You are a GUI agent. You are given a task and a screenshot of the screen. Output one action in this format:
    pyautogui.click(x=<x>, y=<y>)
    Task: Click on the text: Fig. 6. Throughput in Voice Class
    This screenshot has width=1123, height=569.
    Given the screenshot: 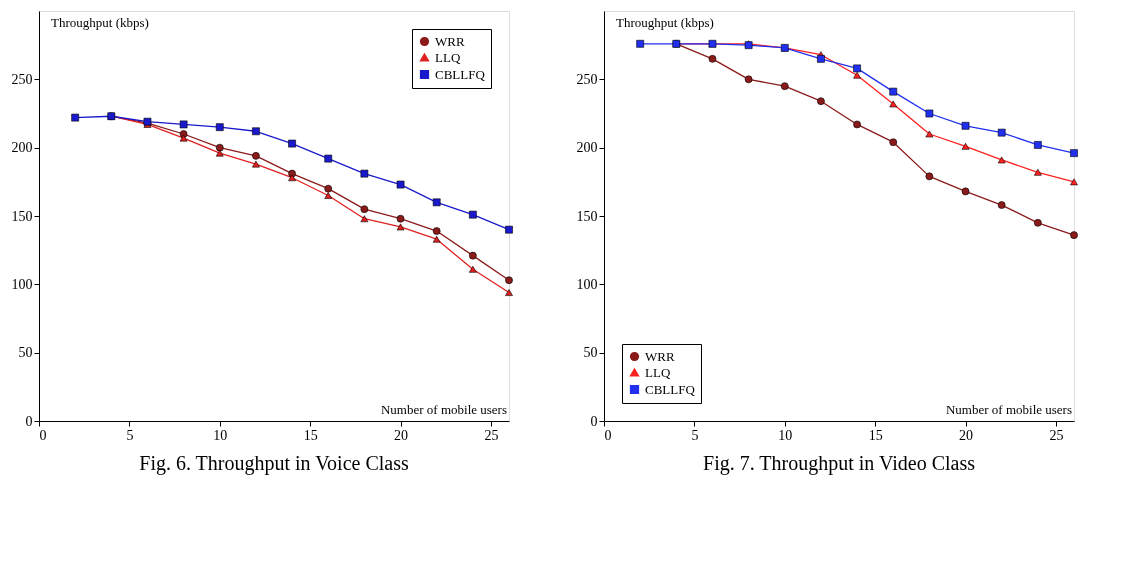 What is the action you would take?
    pyautogui.click(x=274, y=463)
    